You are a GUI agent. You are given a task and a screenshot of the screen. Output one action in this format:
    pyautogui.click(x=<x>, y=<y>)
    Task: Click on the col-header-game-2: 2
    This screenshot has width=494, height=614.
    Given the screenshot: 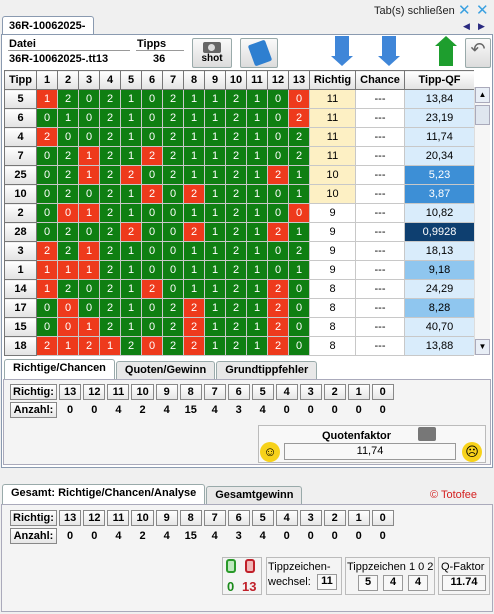 What is the action you would take?
    pyautogui.click(x=68, y=80)
    